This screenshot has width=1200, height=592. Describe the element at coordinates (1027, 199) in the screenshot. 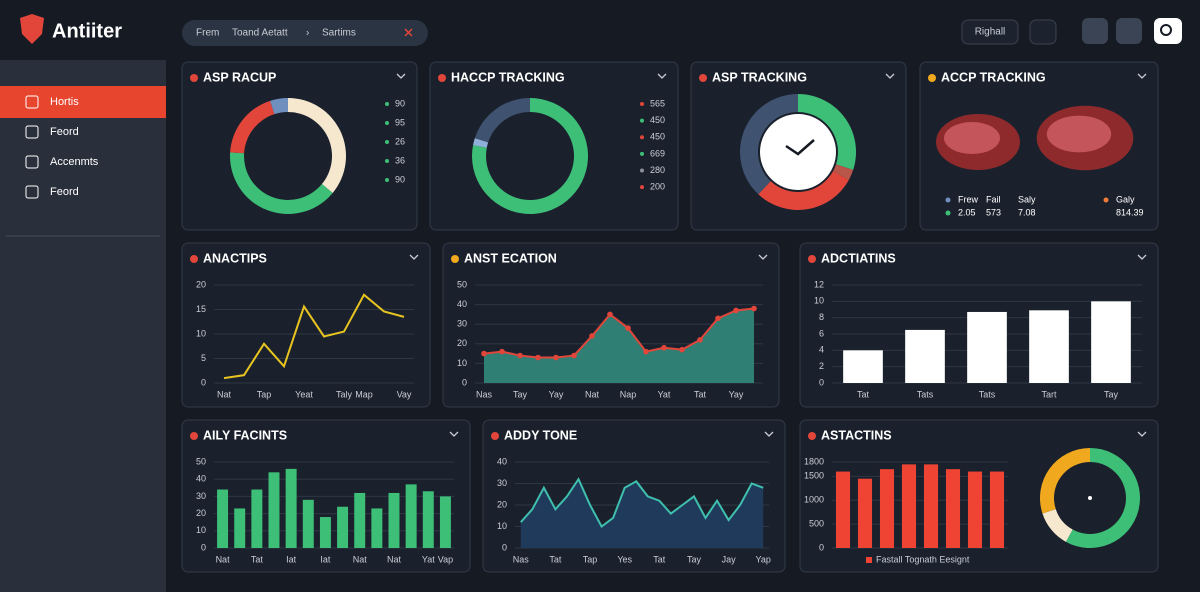

I see `table-header: Saly` at that location.